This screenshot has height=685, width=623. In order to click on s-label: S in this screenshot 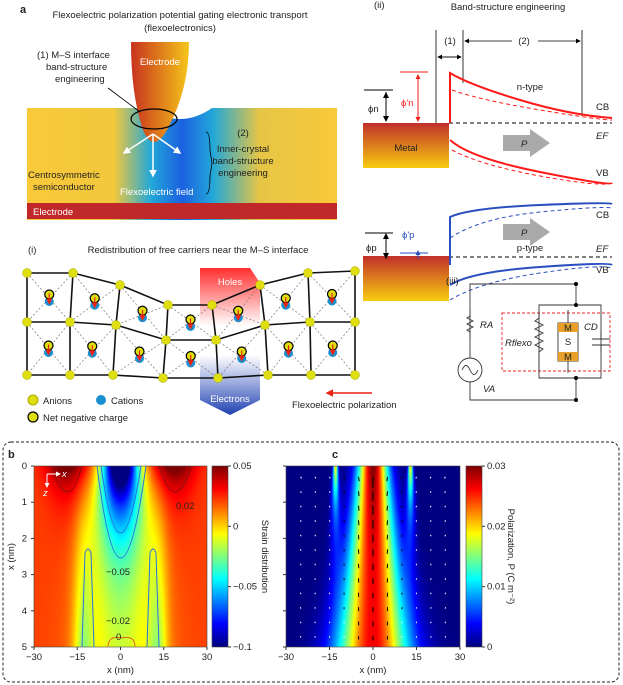, I will do `click(568, 342)`.